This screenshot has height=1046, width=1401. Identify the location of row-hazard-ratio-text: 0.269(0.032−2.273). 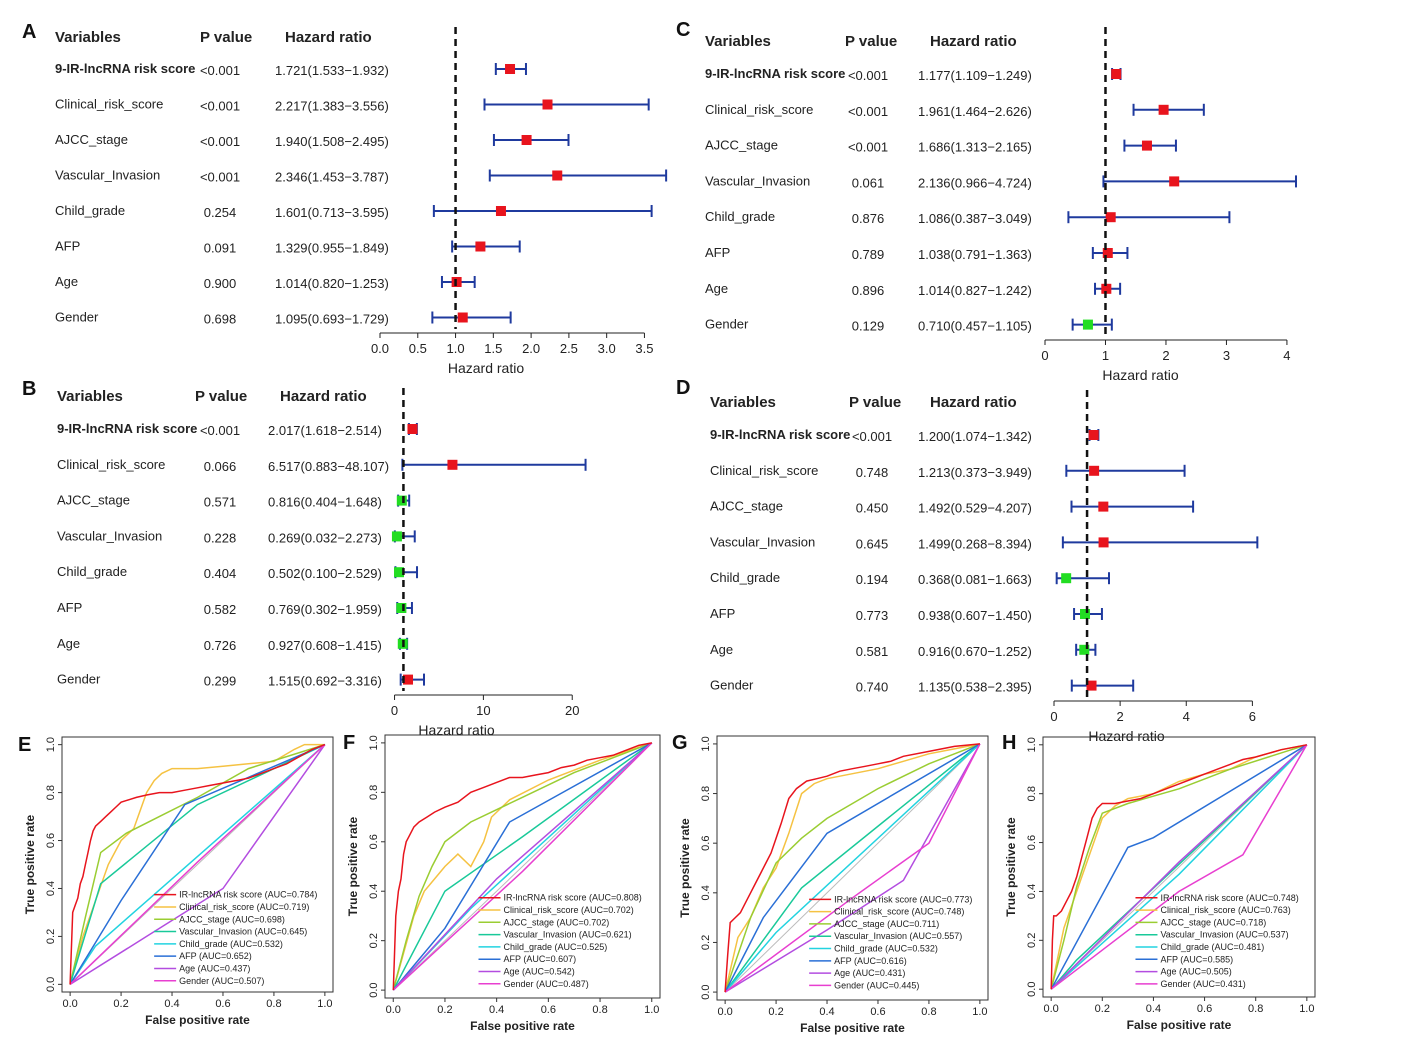
(325, 537).